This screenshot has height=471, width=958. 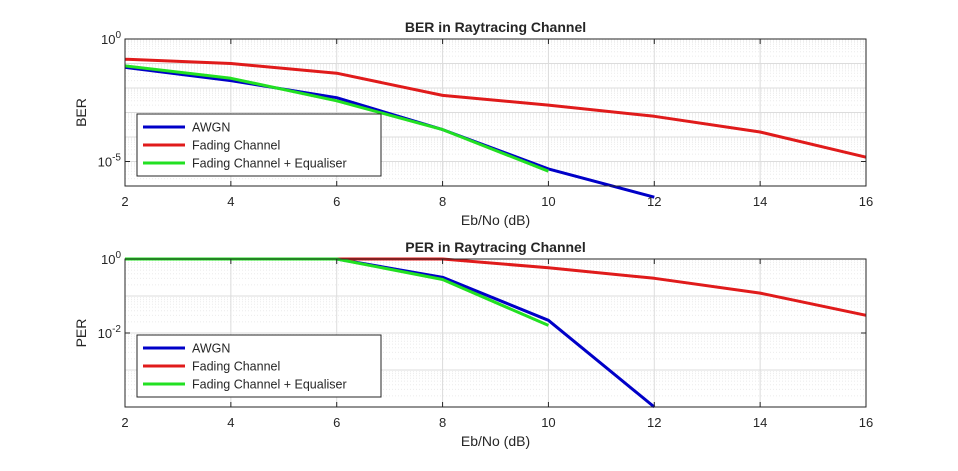 What do you see at coordinates (236, 146) in the screenshot?
I see `chart-0-legend-label-1: Fading Channel` at bounding box center [236, 146].